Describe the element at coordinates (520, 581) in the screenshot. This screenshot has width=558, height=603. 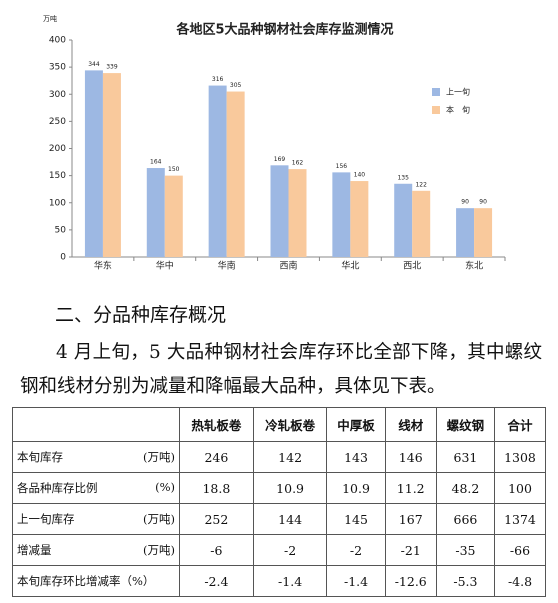
I see `table-cell: -4.8` at that location.